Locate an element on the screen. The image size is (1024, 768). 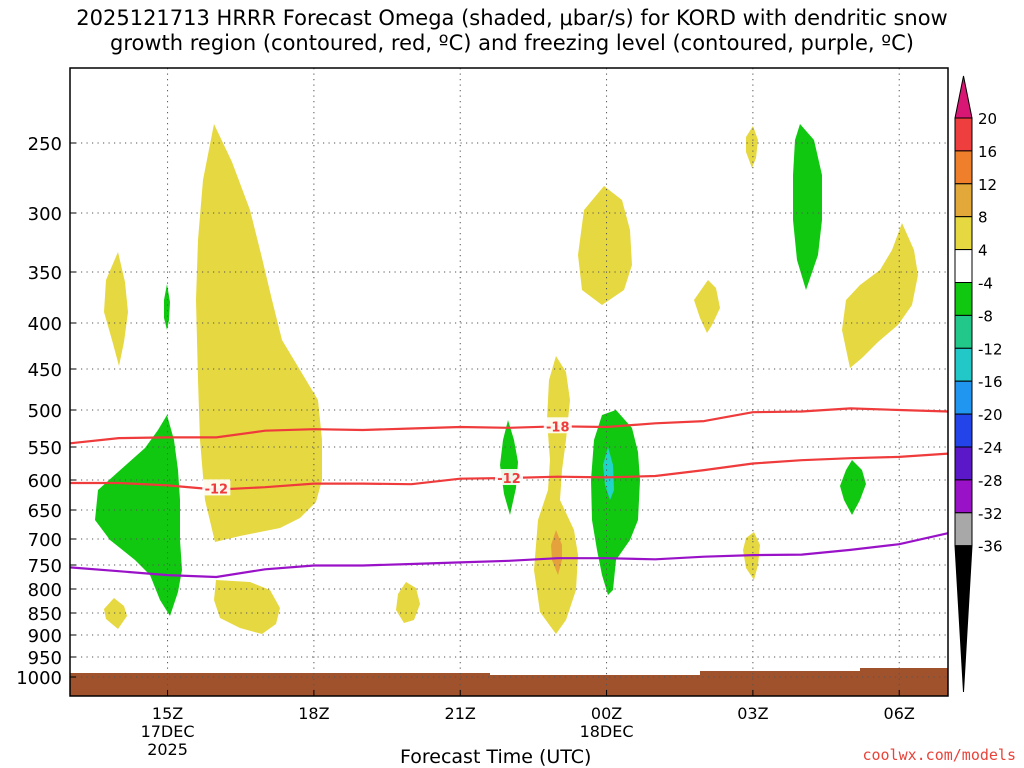
y-tick-label-850: 850 is located at coordinates (45, 614).